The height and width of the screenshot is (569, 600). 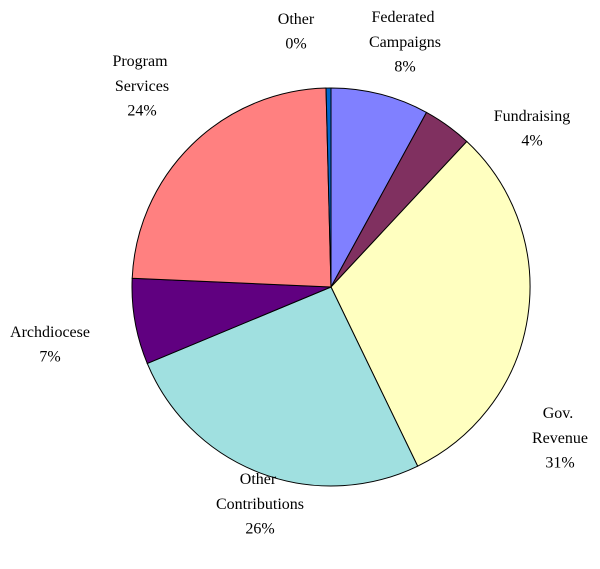 I want to click on slice-label: Other, so click(x=296, y=19).